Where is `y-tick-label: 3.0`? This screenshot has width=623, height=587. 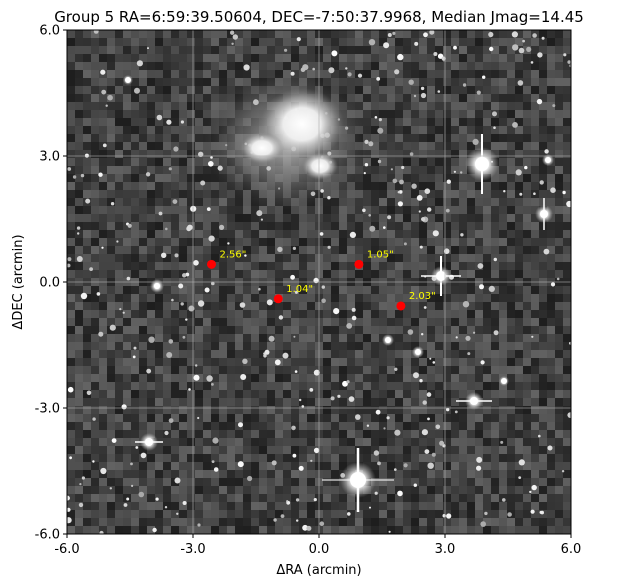
y-tick-label: 3.0 is located at coordinates (49, 157).